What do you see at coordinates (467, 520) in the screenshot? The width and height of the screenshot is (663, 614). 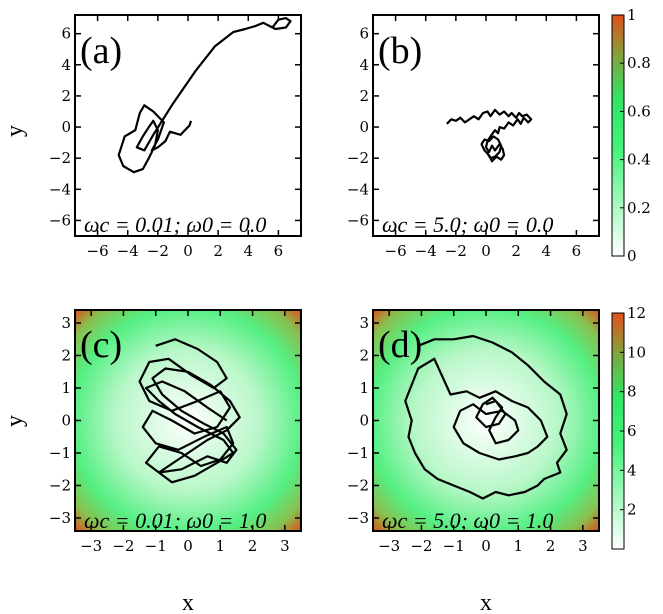 I see `parameter-annotation: ωc = 5.0; ω0 = 1.0` at bounding box center [467, 520].